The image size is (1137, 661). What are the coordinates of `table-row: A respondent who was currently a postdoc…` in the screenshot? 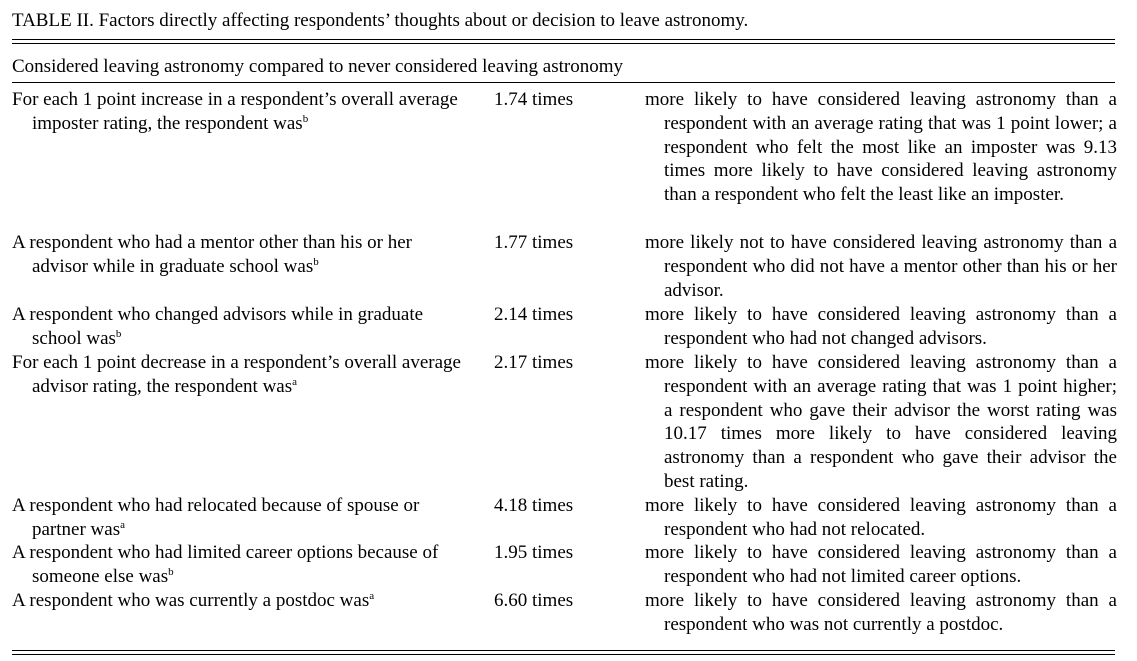 It's located at (567, 613).